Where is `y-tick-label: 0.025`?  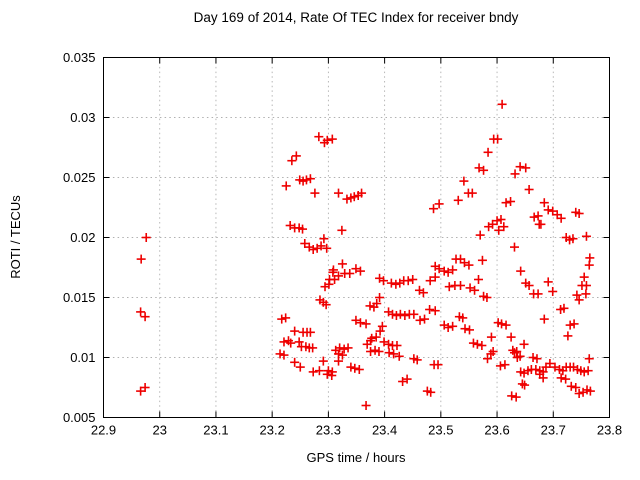 y-tick-label: 0.025 is located at coordinates (79, 177).